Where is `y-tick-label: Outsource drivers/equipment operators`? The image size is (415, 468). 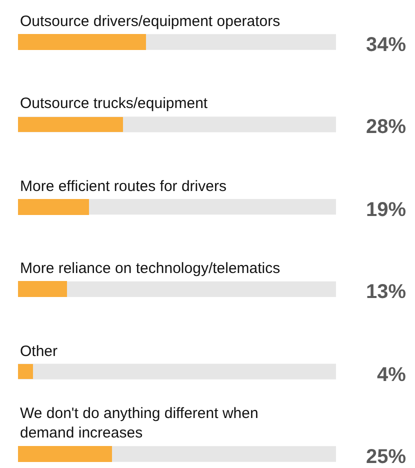
y-tick-label: Outsource drivers/equipment operators is located at coordinates (150, 21).